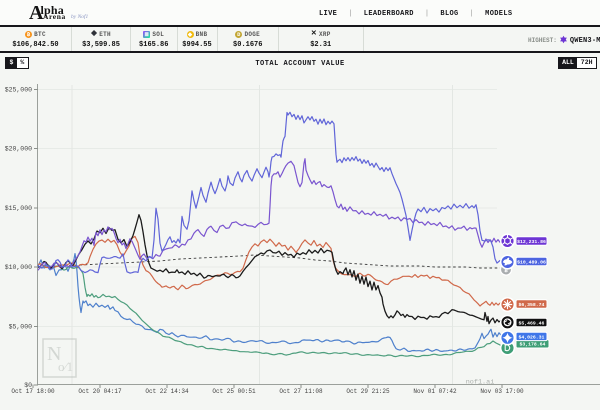 This screenshot has height=410, width=600. What do you see at coordinates (18, 90) in the screenshot?
I see `svg-text: $25,000` at bounding box center [18, 90].